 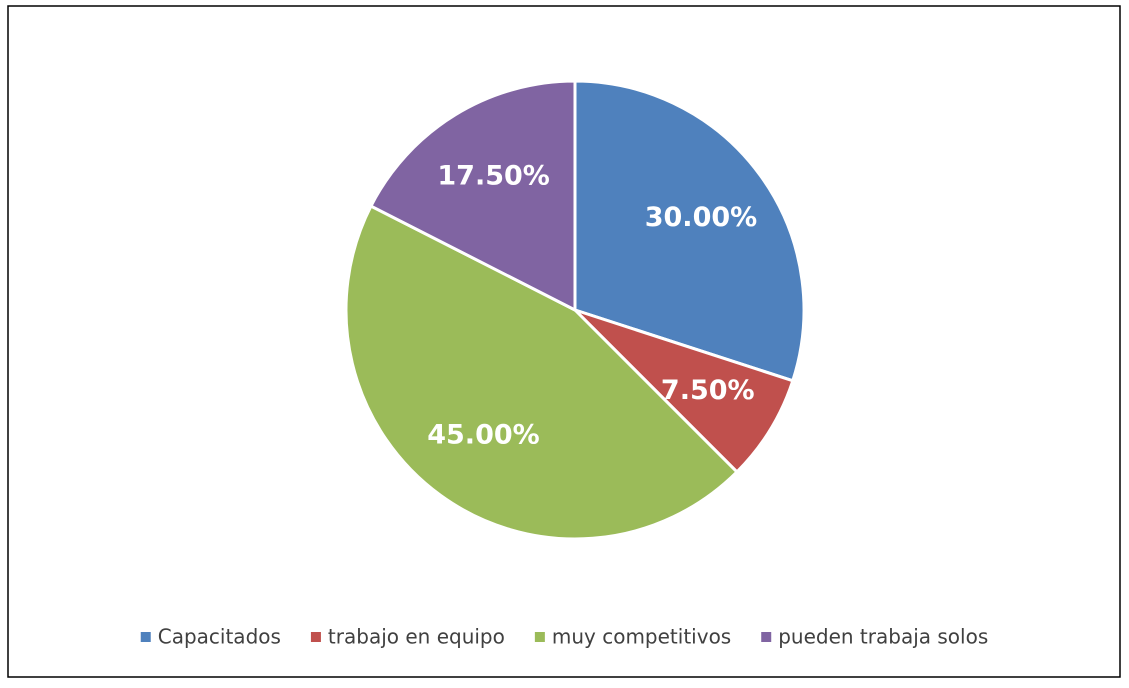 What do you see at coordinates (493, 176) in the screenshot?
I see `slice-label: 17.50%` at bounding box center [493, 176].